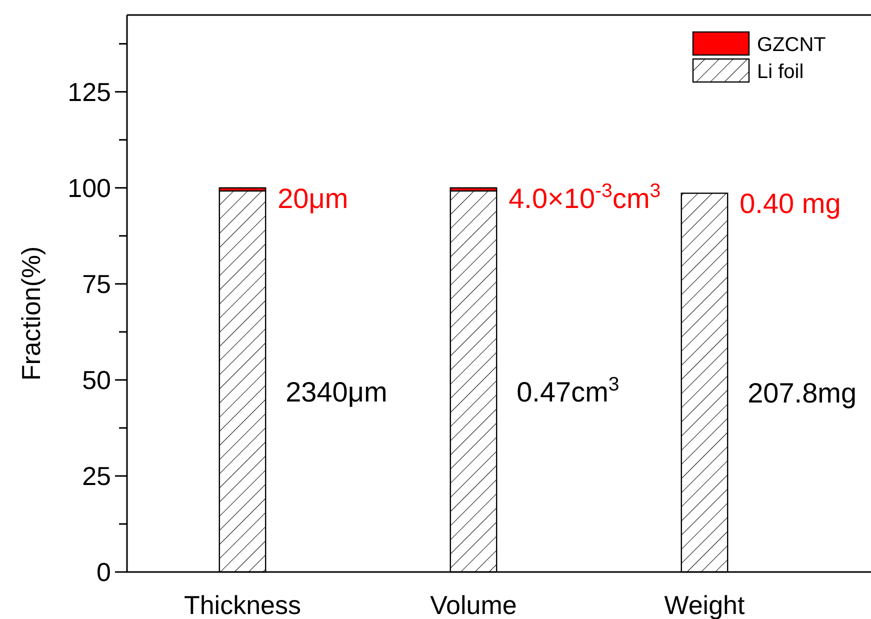  What do you see at coordinates (337, 392) in the screenshot?
I see `annotation: 2340μm` at bounding box center [337, 392].